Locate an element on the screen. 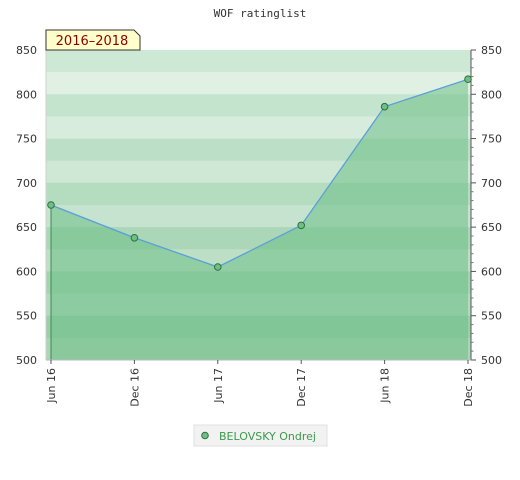 This screenshot has width=520, height=480. y-tick-label-left: 550 is located at coordinates (26, 316).